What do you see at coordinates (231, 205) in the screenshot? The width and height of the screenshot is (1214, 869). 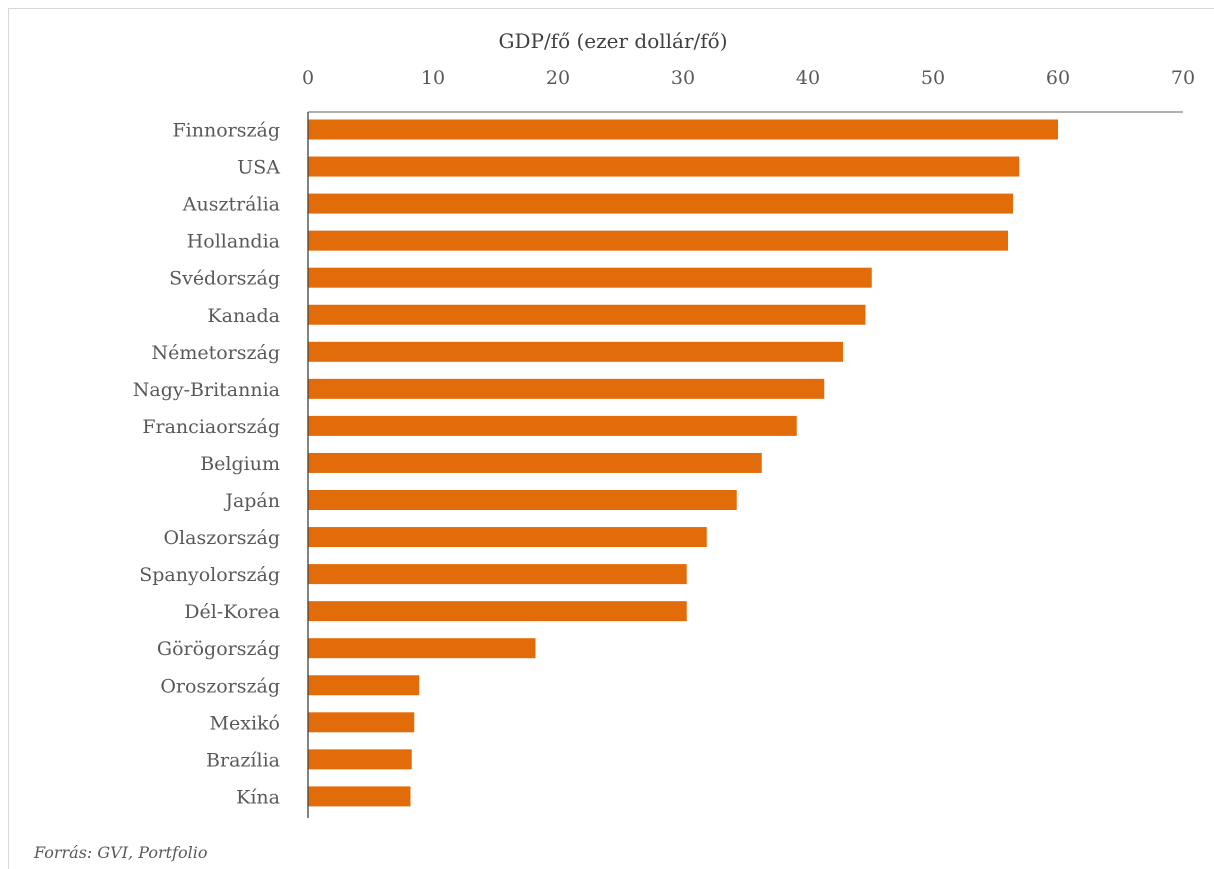 I see `category-label: Ausztrália` at bounding box center [231, 205].